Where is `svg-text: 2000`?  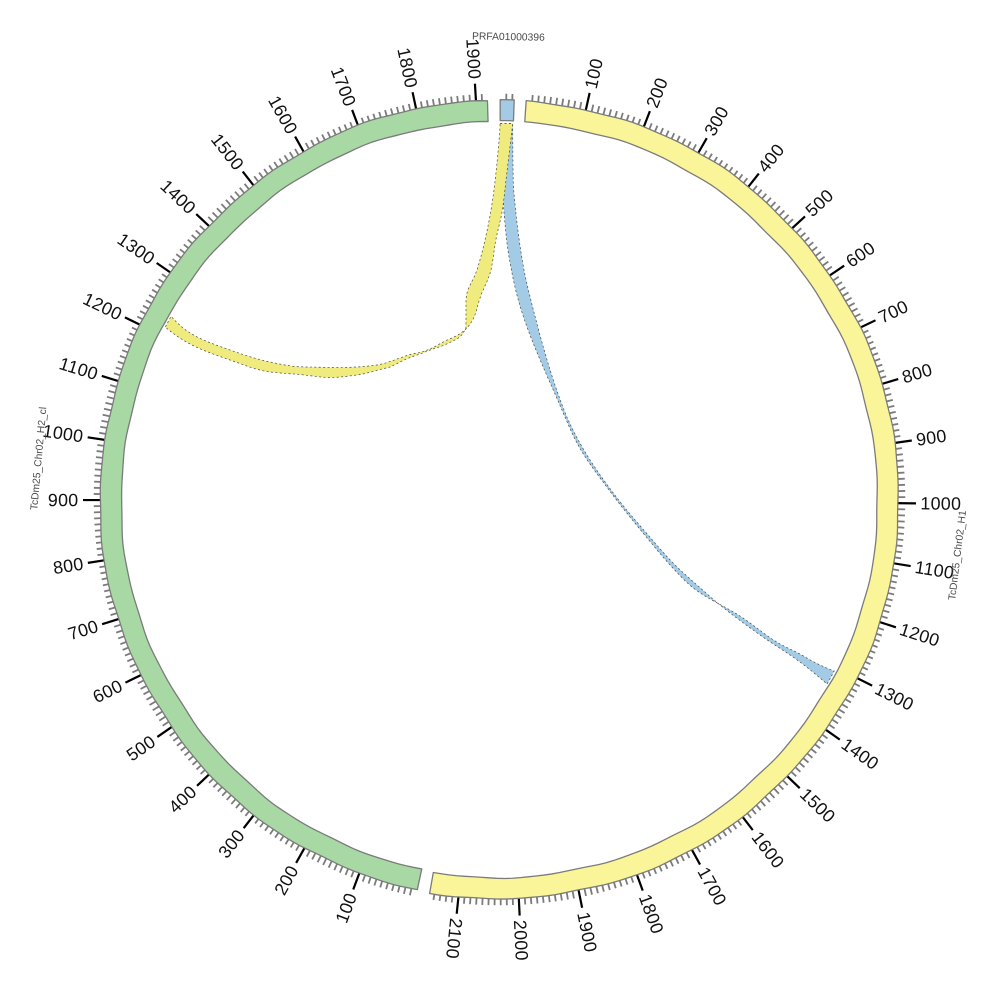 svg-text: 2000 is located at coordinates (521, 941).